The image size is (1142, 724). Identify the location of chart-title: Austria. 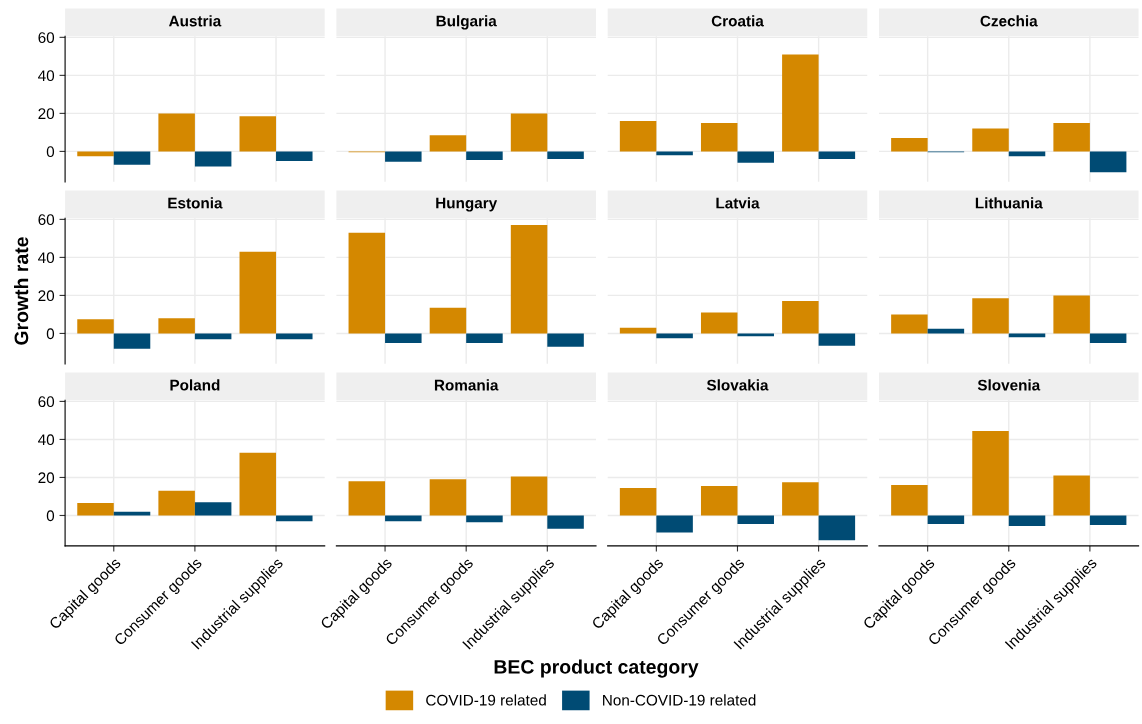
(195, 21).